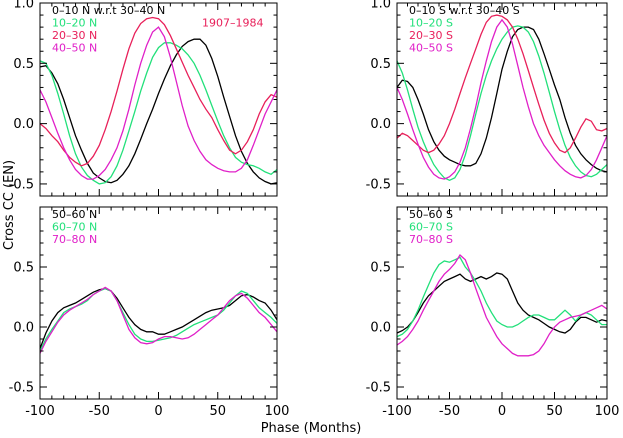 The image size is (623, 438). What do you see at coordinates (431, 23) in the screenshot?
I see `legend-entry: 10–20 S` at bounding box center [431, 23].